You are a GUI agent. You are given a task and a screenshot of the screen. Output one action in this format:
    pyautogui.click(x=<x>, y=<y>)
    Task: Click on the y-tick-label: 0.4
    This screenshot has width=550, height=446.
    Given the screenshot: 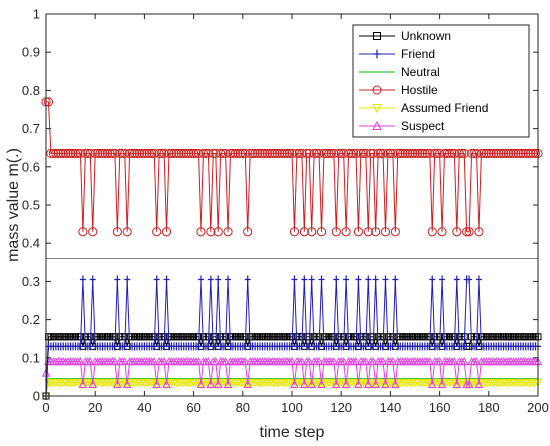 What is the action you would take?
    pyautogui.click(x=31, y=243)
    